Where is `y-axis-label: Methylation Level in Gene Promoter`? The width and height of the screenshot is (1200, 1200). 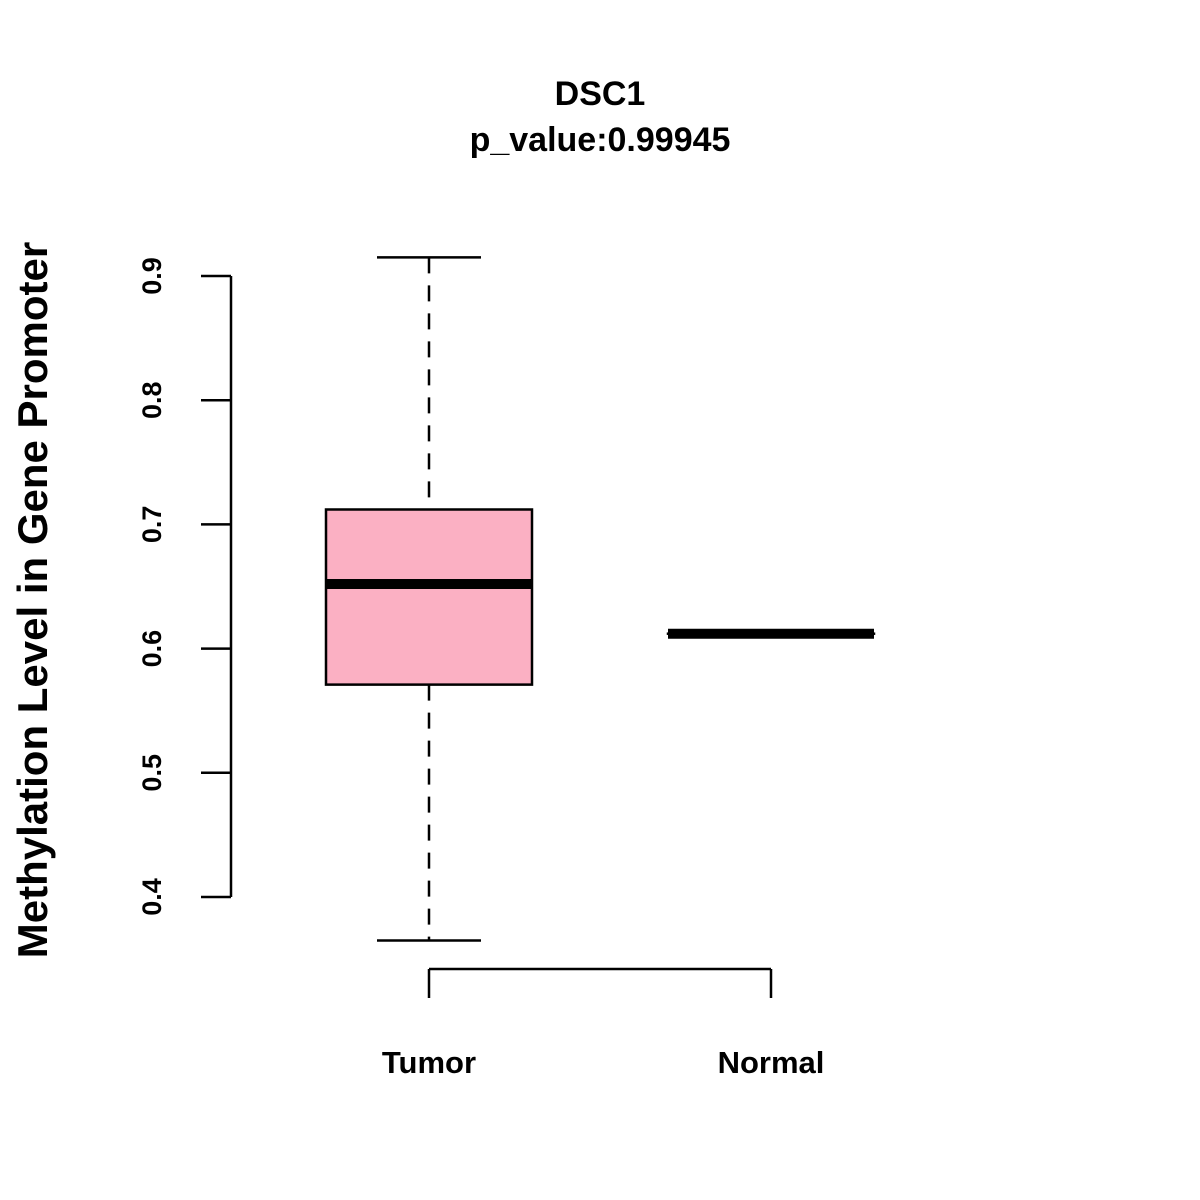 y-axis-label: Methylation Level in Gene Promoter is located at coordinates (32, 600).